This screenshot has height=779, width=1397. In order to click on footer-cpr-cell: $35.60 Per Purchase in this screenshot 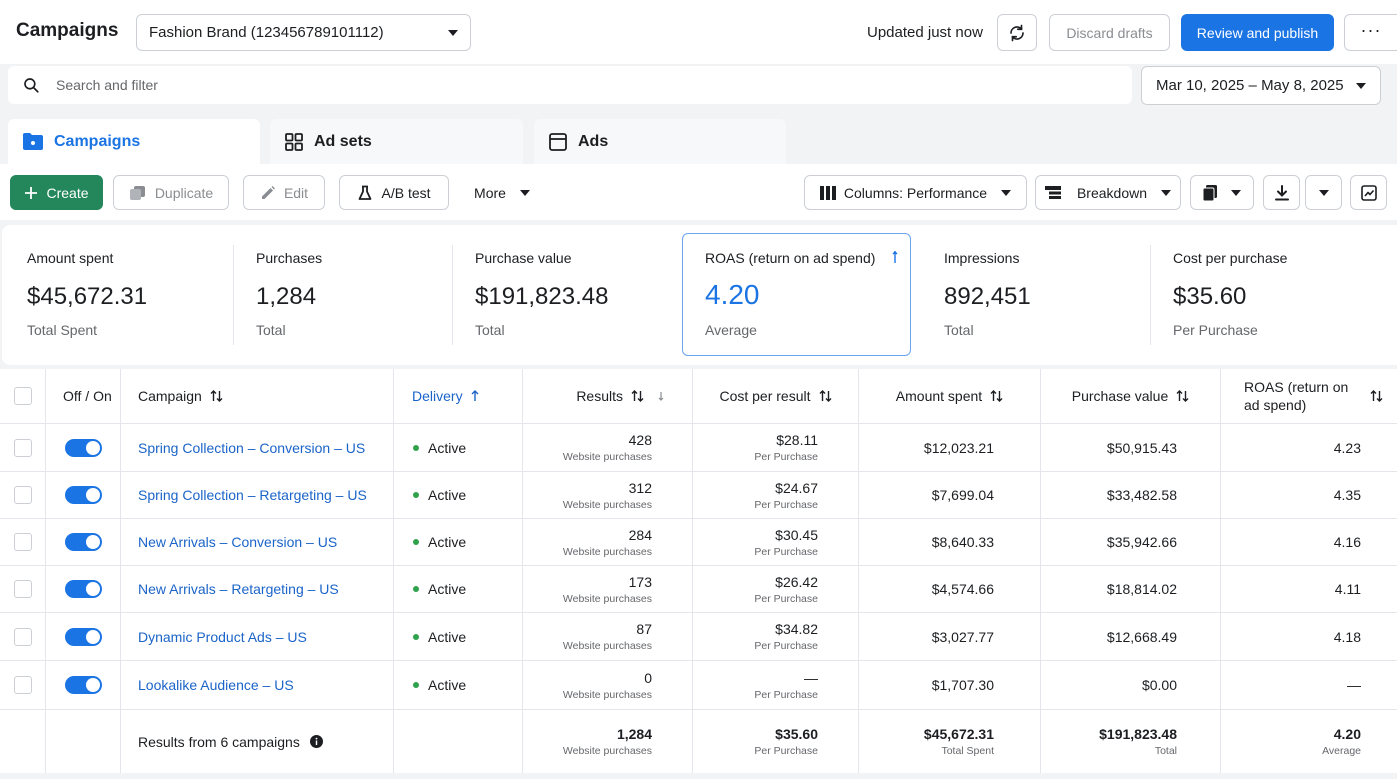, I will do `click(776, 741)`.